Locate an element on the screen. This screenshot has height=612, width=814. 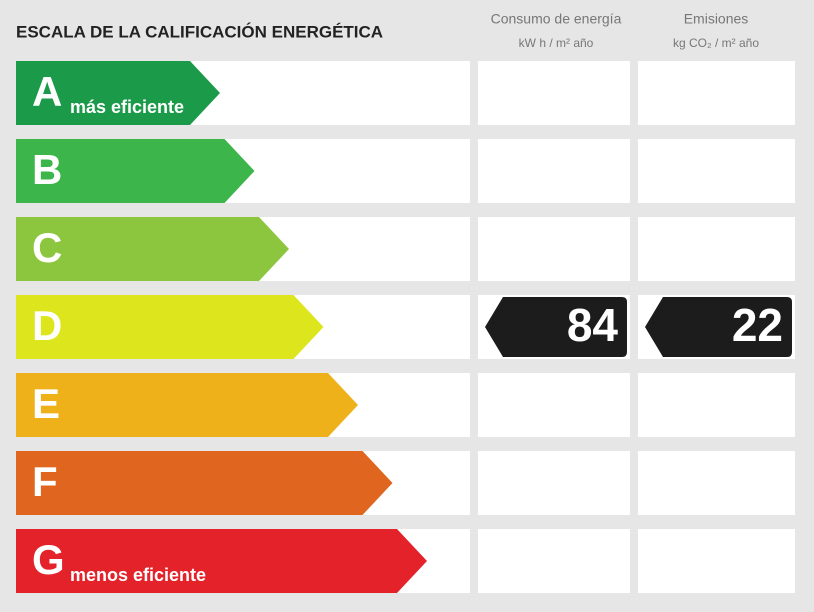
column-unit: kW h / m² año is located at coordinates (556, 43).